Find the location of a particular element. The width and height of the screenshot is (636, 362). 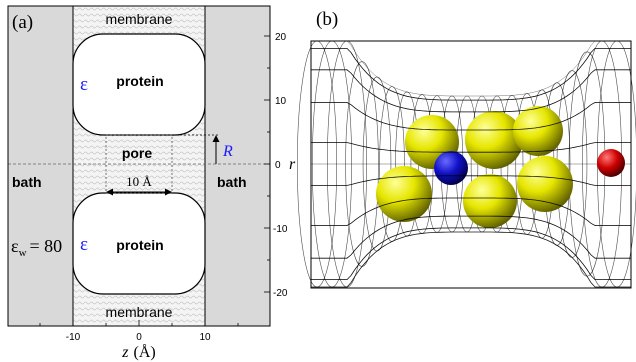

epsilon-bottom: ε is located at coordinates (84, 244).